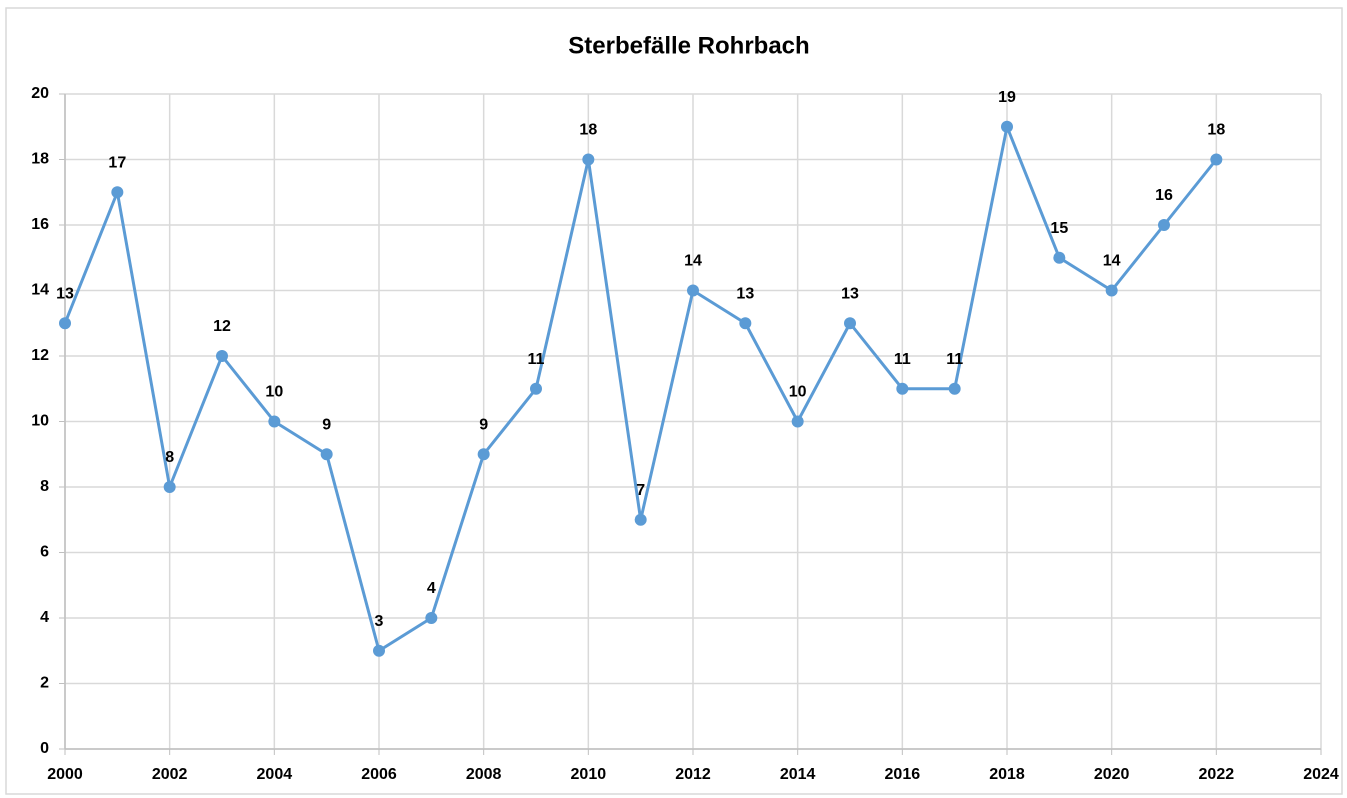 The image size is (1347, 798). I want to click on data-label: 19, so click(1007, 97).